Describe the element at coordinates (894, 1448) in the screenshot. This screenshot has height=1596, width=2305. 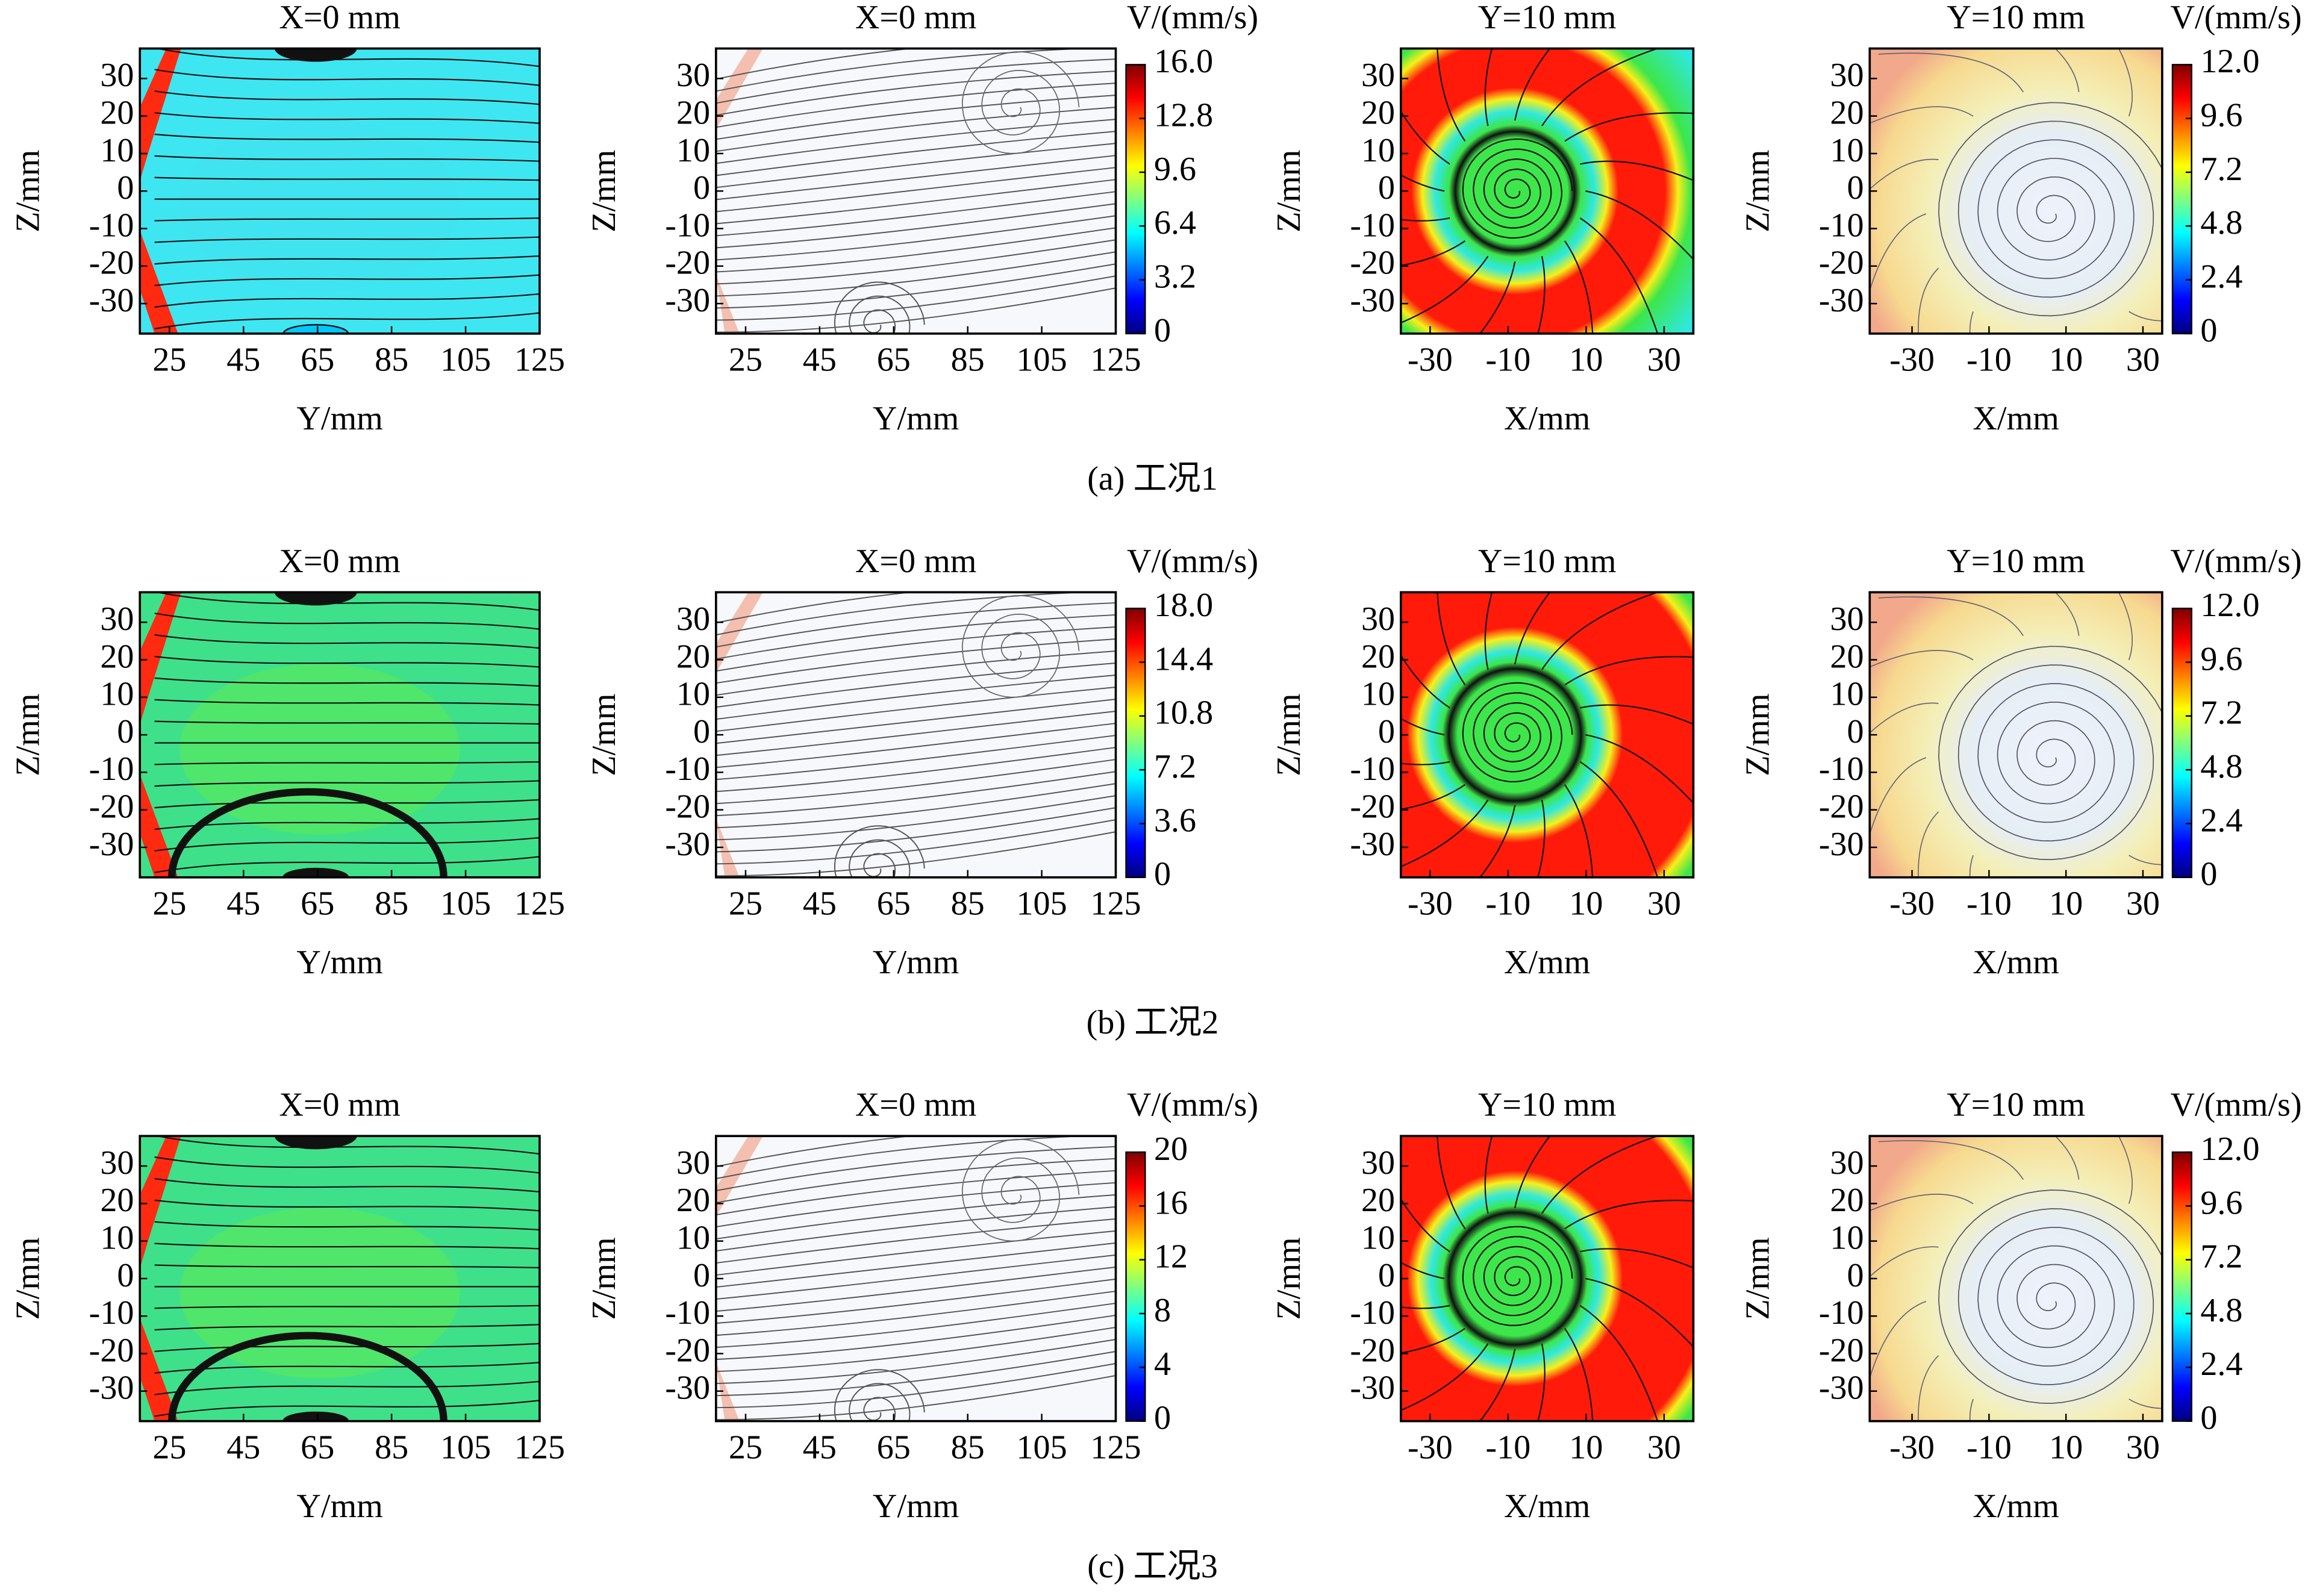
I see `x-tick-label: 65` at that location.